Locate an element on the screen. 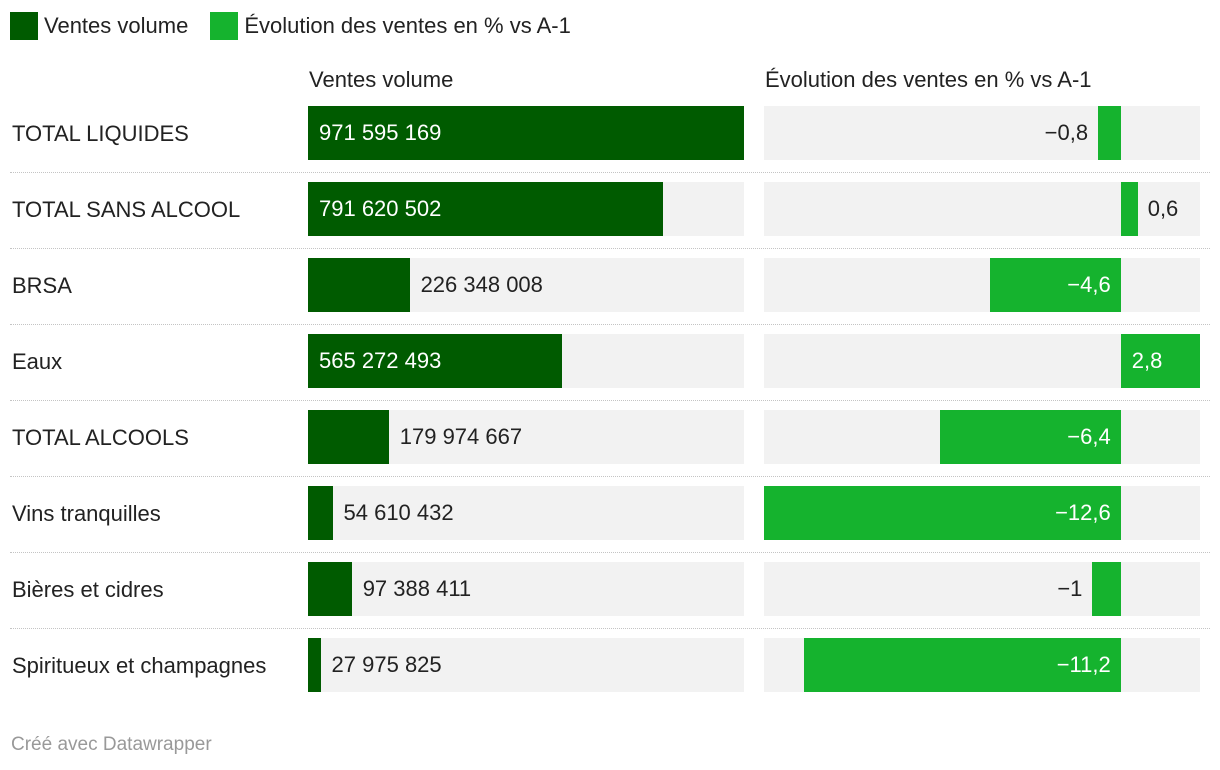 This screenshot has width=1220, height=770. evolution-value-total-liquides: −0,8 is located at coordinates (1066, 132).